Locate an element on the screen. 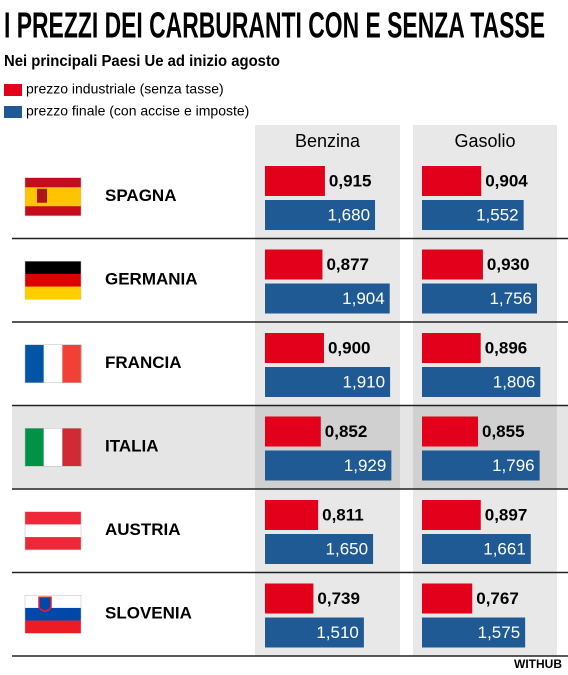  value-label: 1,650 is located at coordinates (347, 548).